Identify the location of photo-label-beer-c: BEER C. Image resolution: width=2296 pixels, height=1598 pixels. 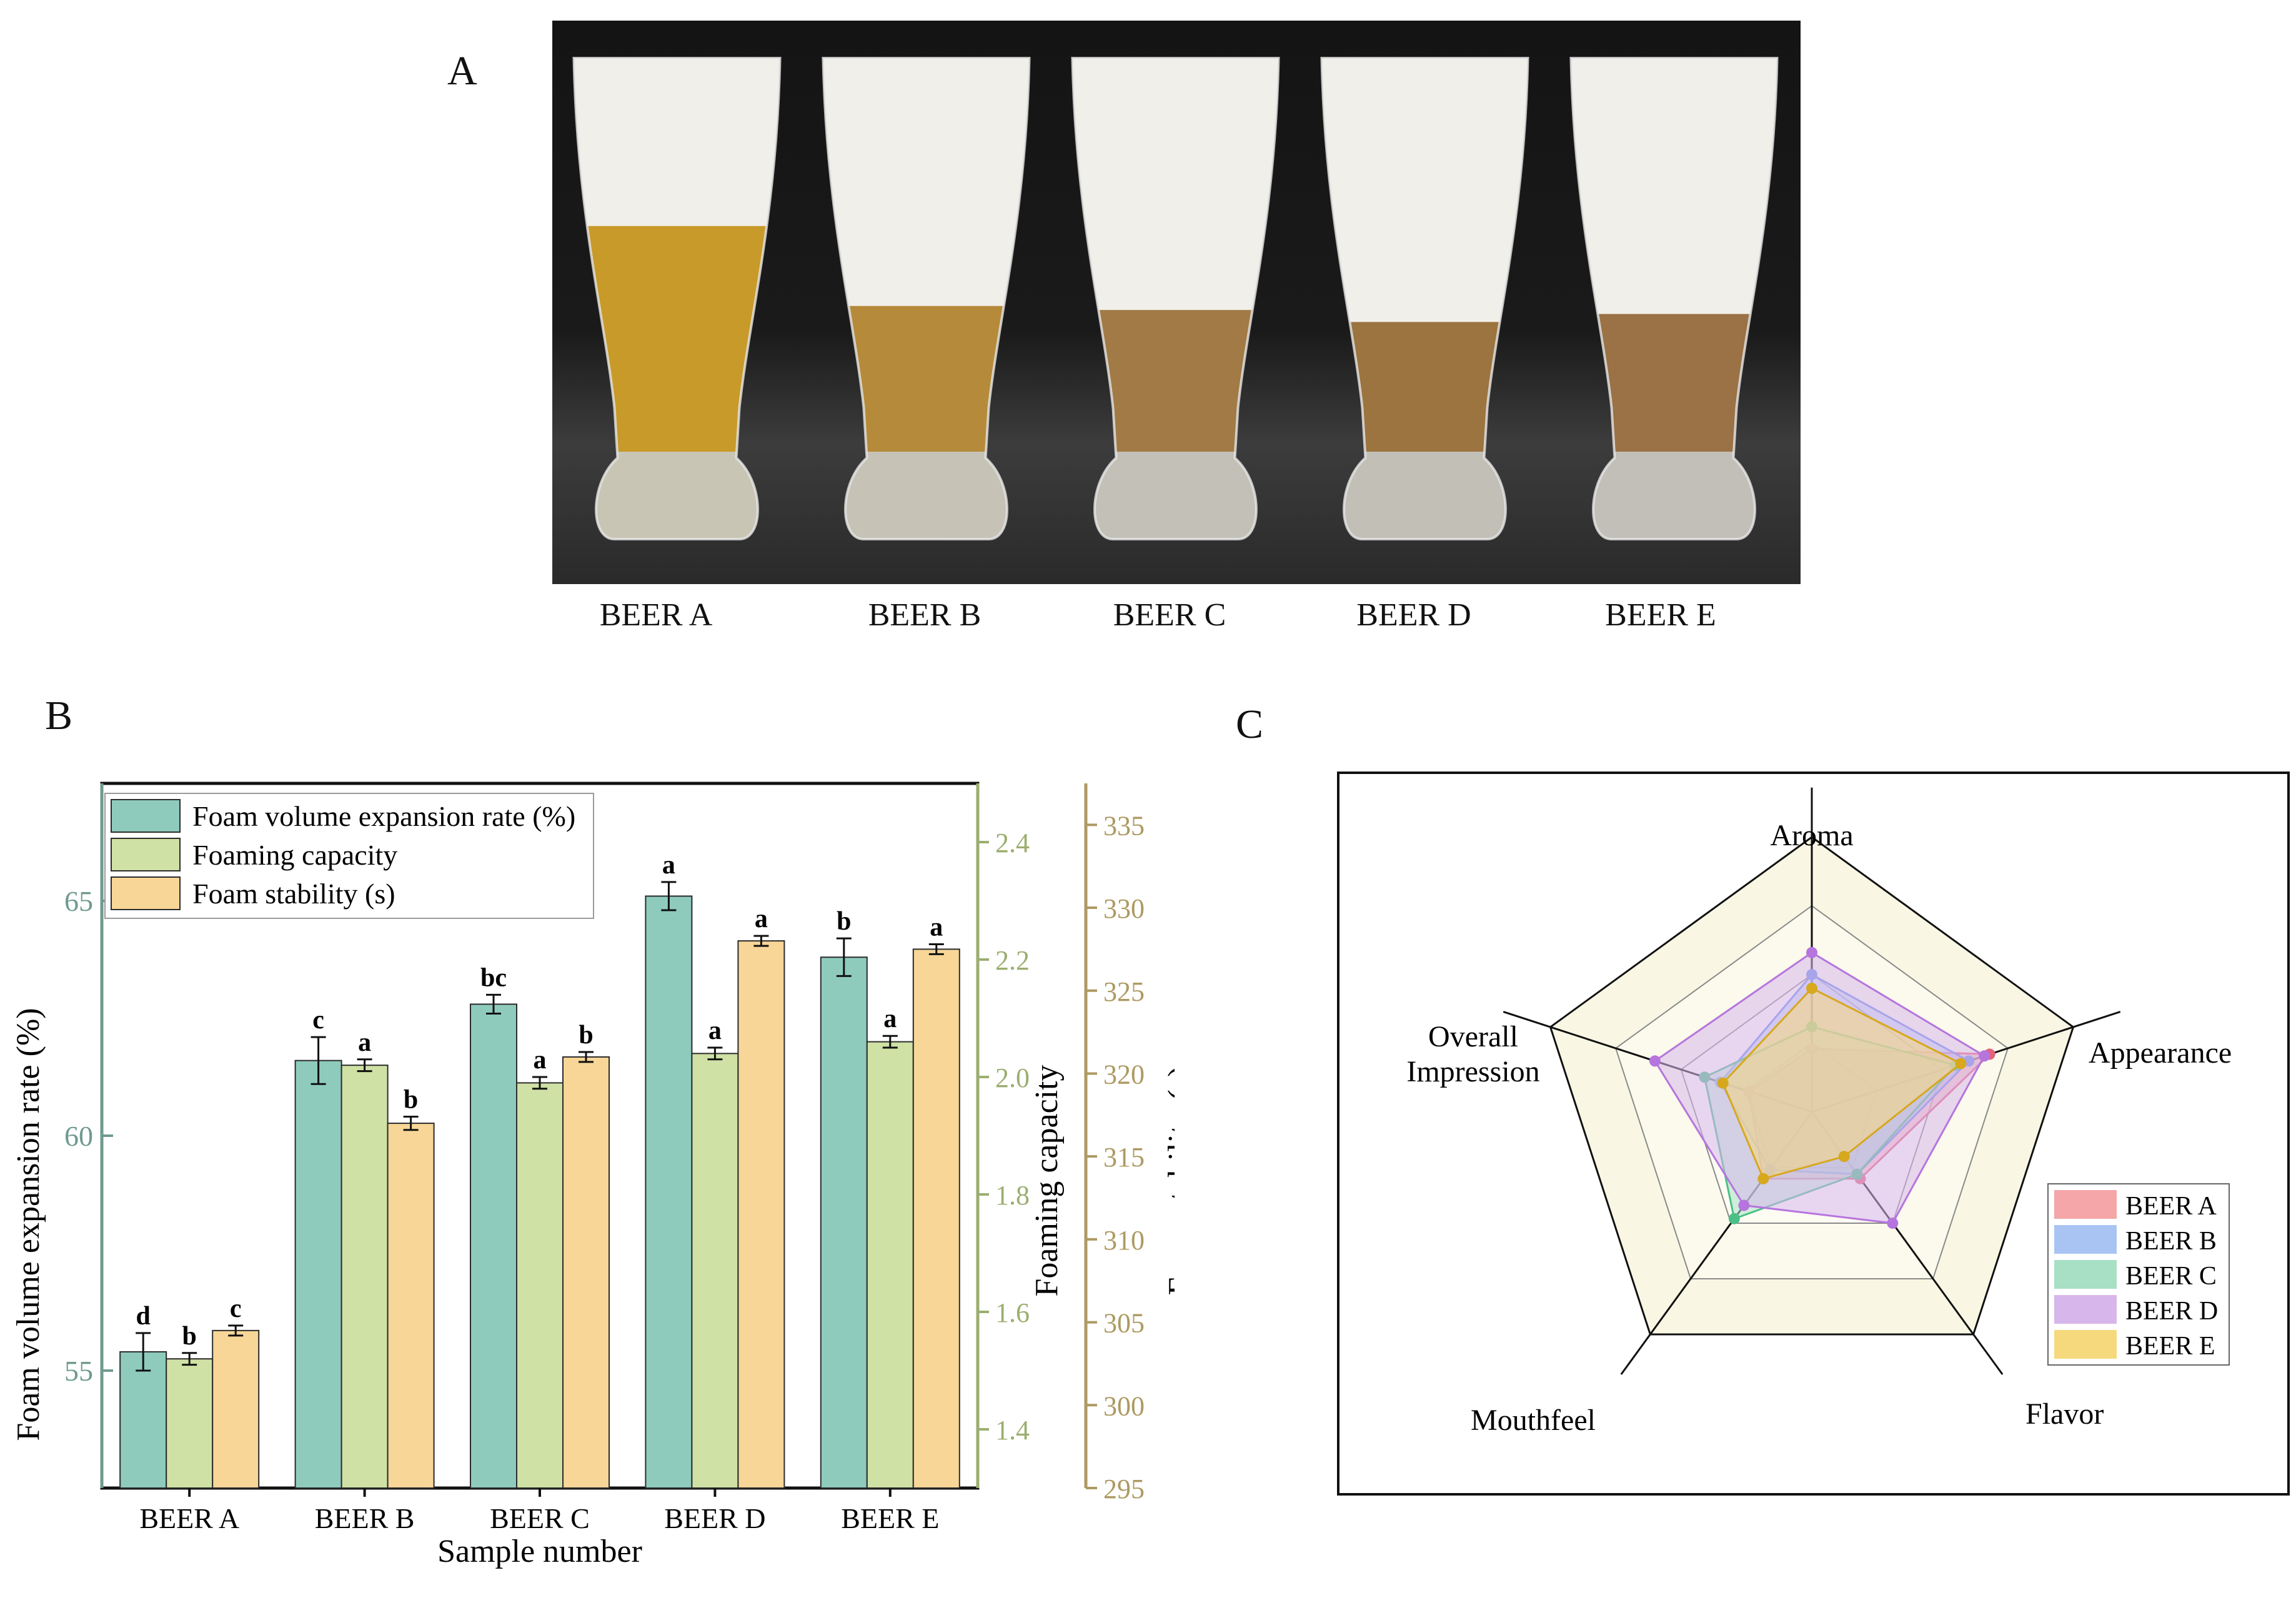
(1169, 615).